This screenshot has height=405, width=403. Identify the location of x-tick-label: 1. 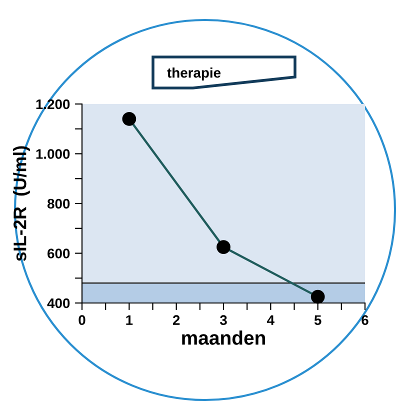
(129, 320).